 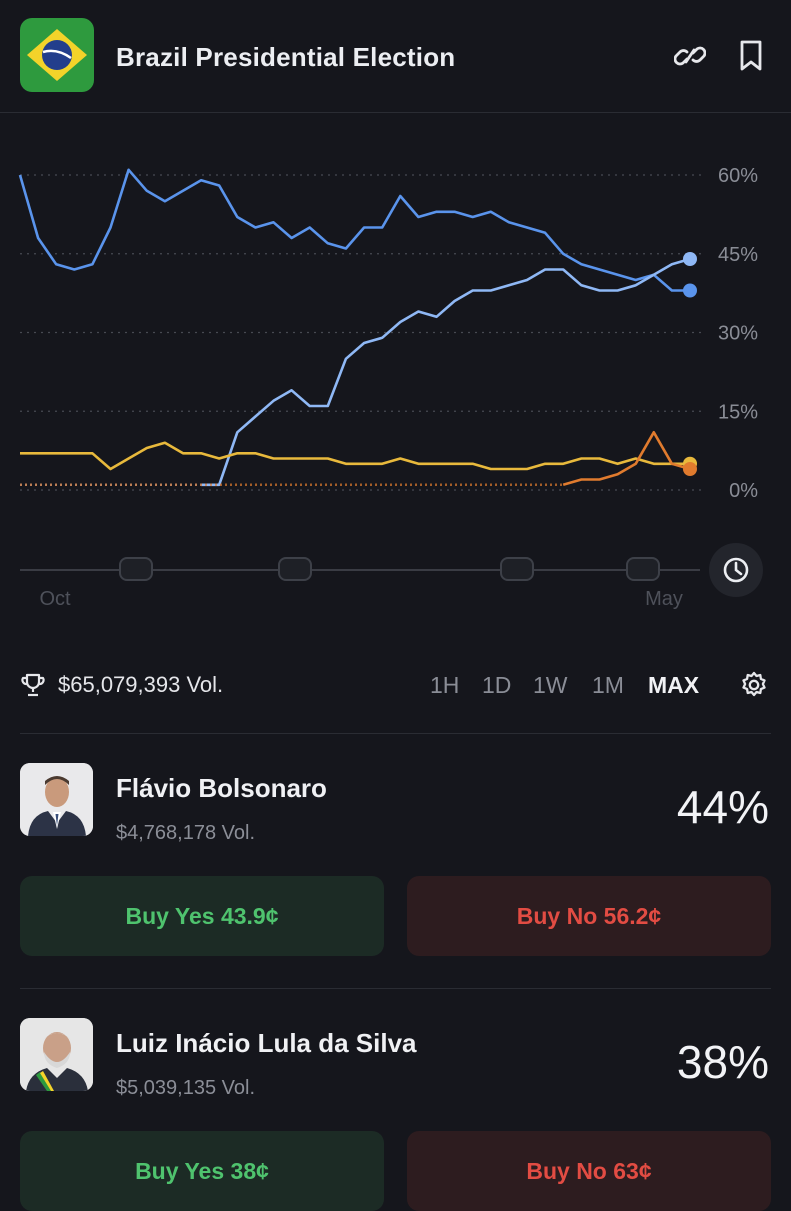 I want to click on market-header: Brazil Presidential Election, so click(x=395, y=56).